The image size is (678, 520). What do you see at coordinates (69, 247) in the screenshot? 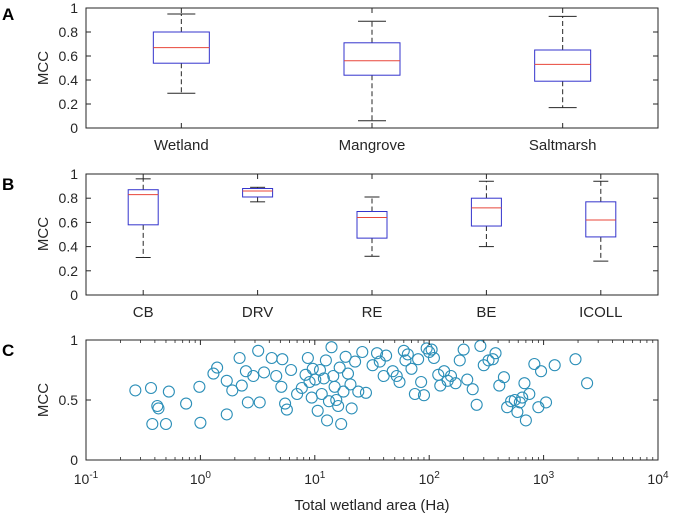
I see `ytick-label: 0.4` at bounding box center [69, 247].